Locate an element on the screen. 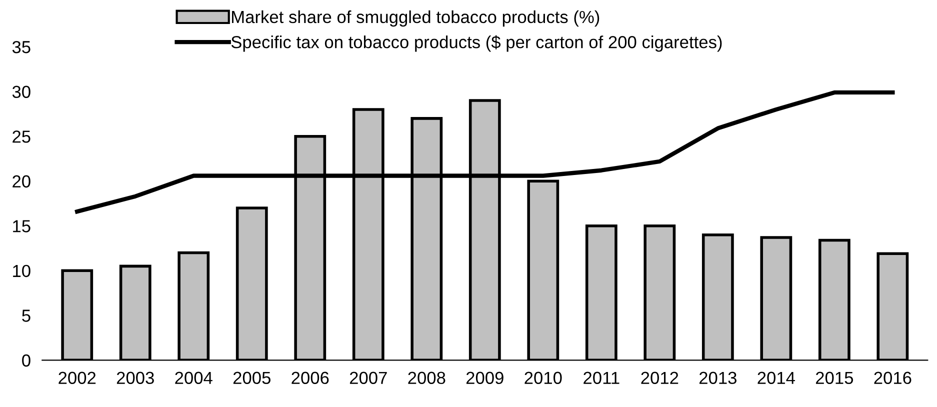 The width and height of the screenshot is (937, 407). legend-label: Specific tax on tobacco products ($ per carton of 200 cigarettes) is located at coordinates (476, 43).